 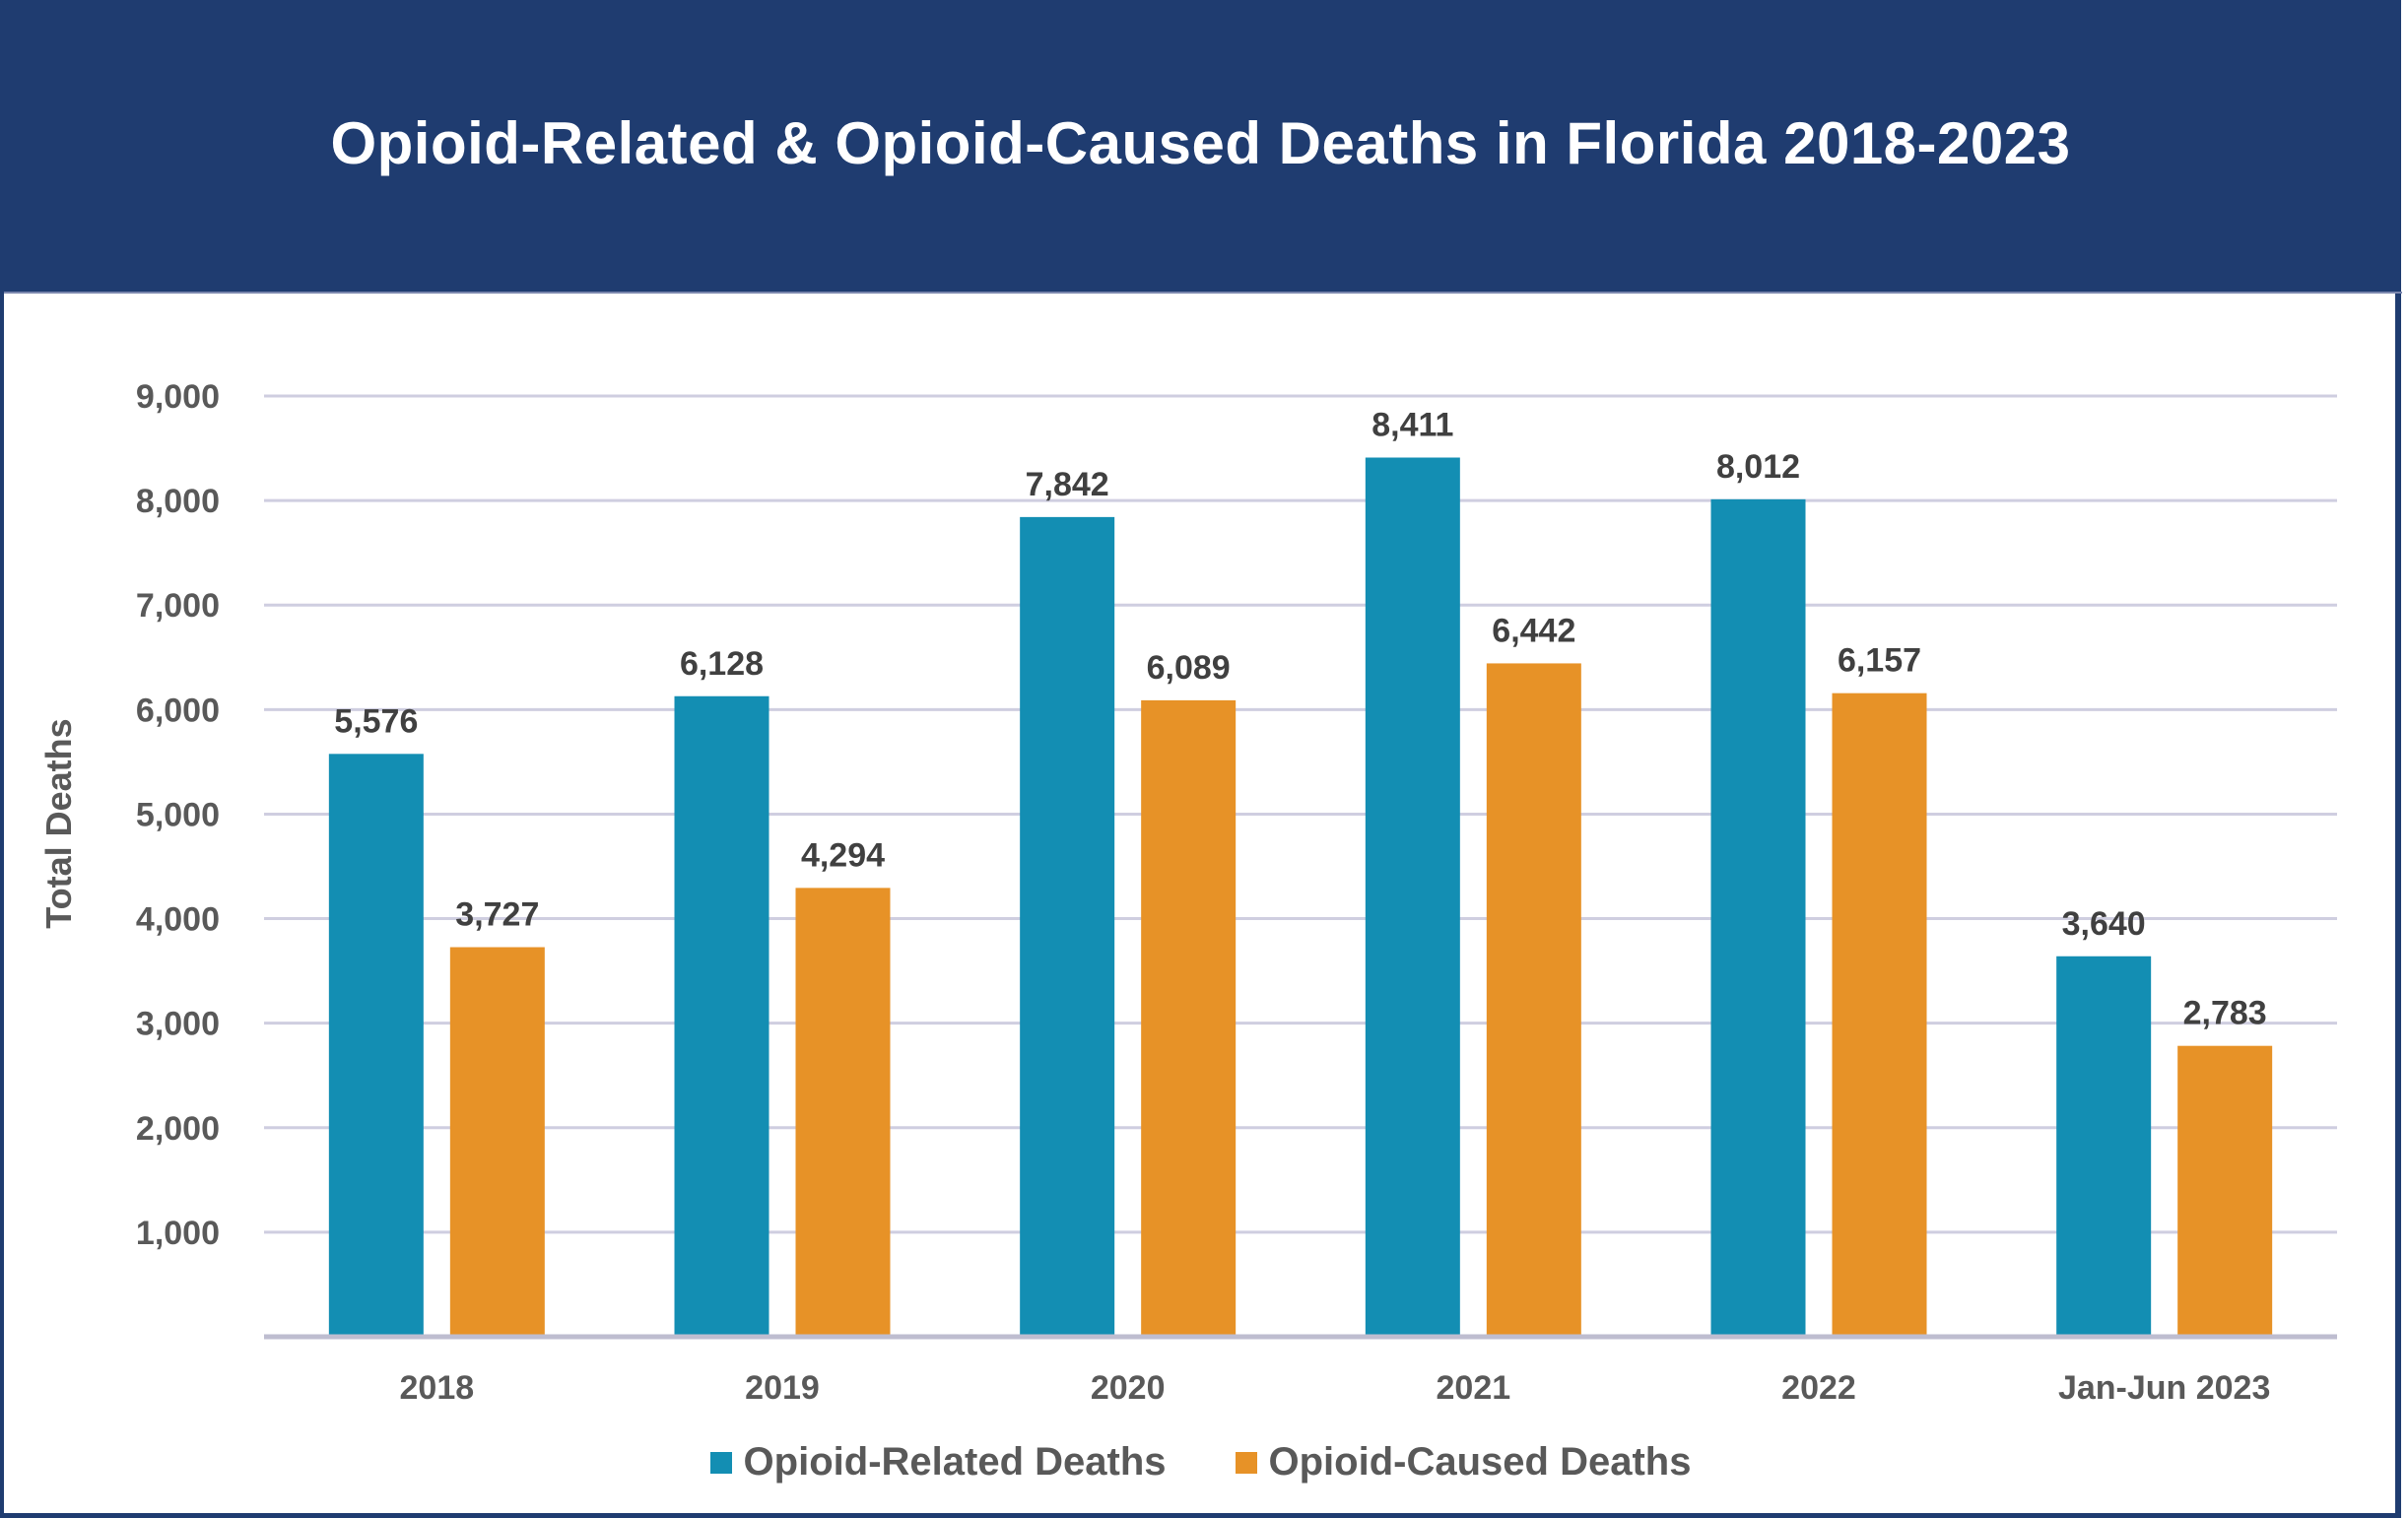 I want to click on y-tick-label: 1,000, so click(x=178, y=1233).